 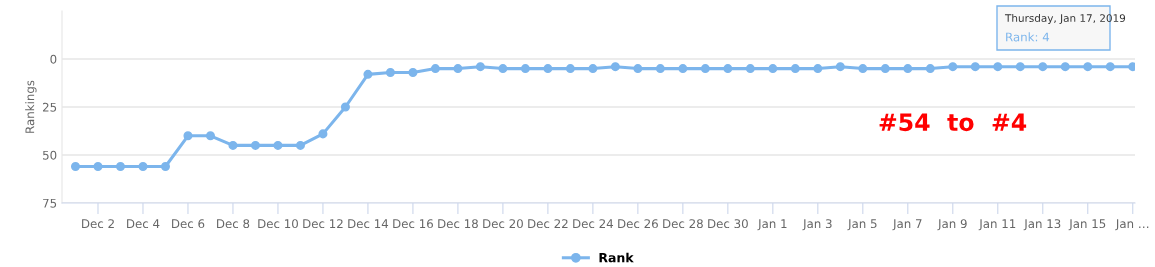 What do you see at coordinates (1028, 37) in the screenshot?
I see `annotation: Rank: 4` at bounding box center [1028, 37].